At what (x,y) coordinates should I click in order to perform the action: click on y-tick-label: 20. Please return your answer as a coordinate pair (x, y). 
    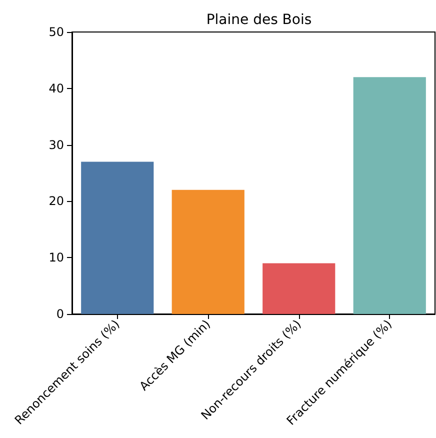
    Looking at the image, I should click on (56, 201).